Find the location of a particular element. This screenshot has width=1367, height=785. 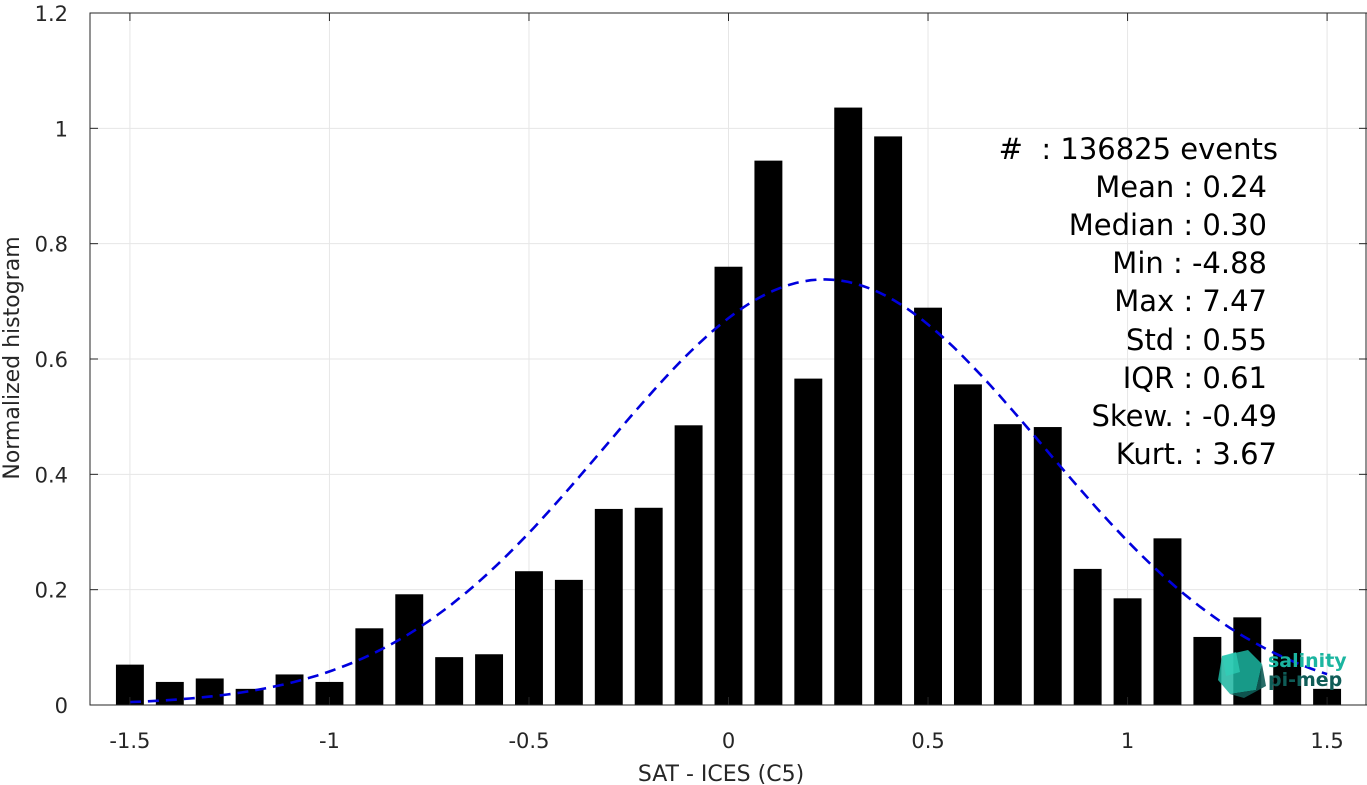

x-tick-label: -0.5 is located at coordinates (528, 741).